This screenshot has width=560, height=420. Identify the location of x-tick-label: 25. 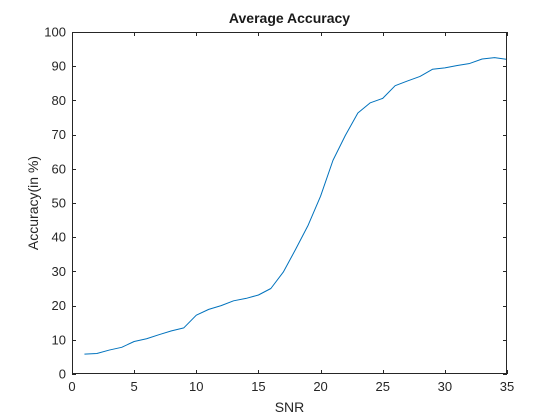
(382, 386).